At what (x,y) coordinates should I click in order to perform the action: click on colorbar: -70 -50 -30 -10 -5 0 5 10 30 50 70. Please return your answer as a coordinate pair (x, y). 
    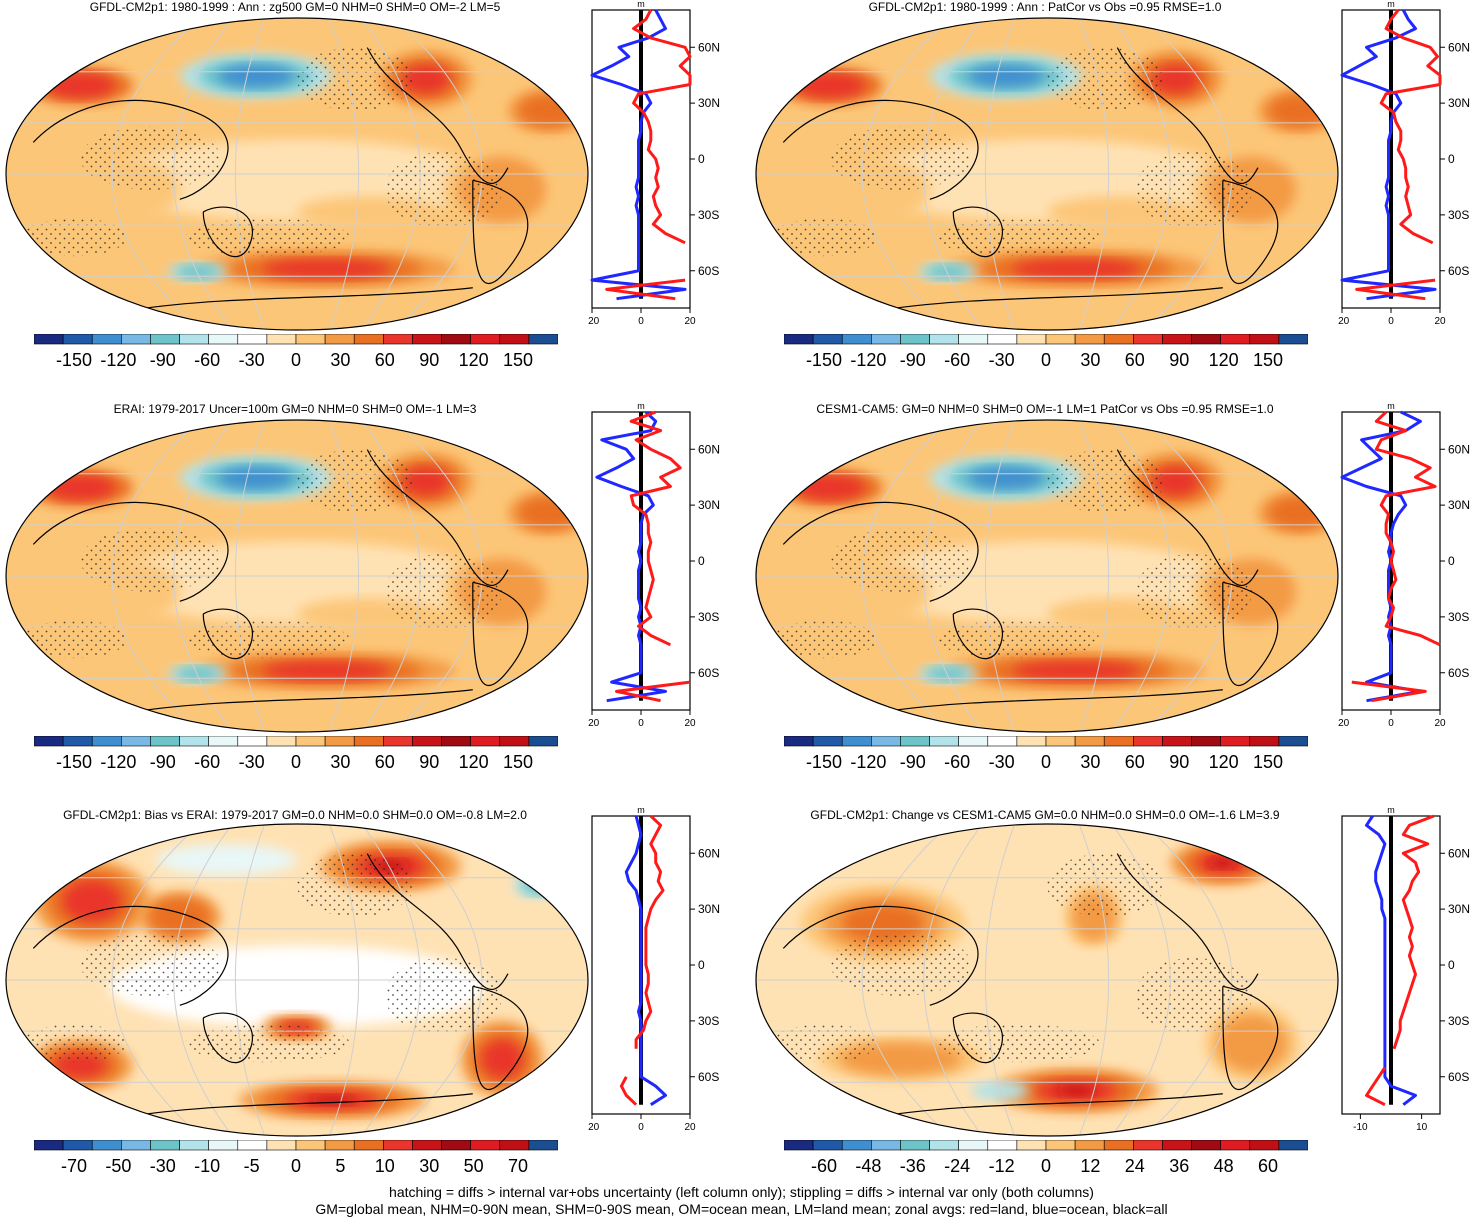
    Looking at the image, I should click on (296, 1158).